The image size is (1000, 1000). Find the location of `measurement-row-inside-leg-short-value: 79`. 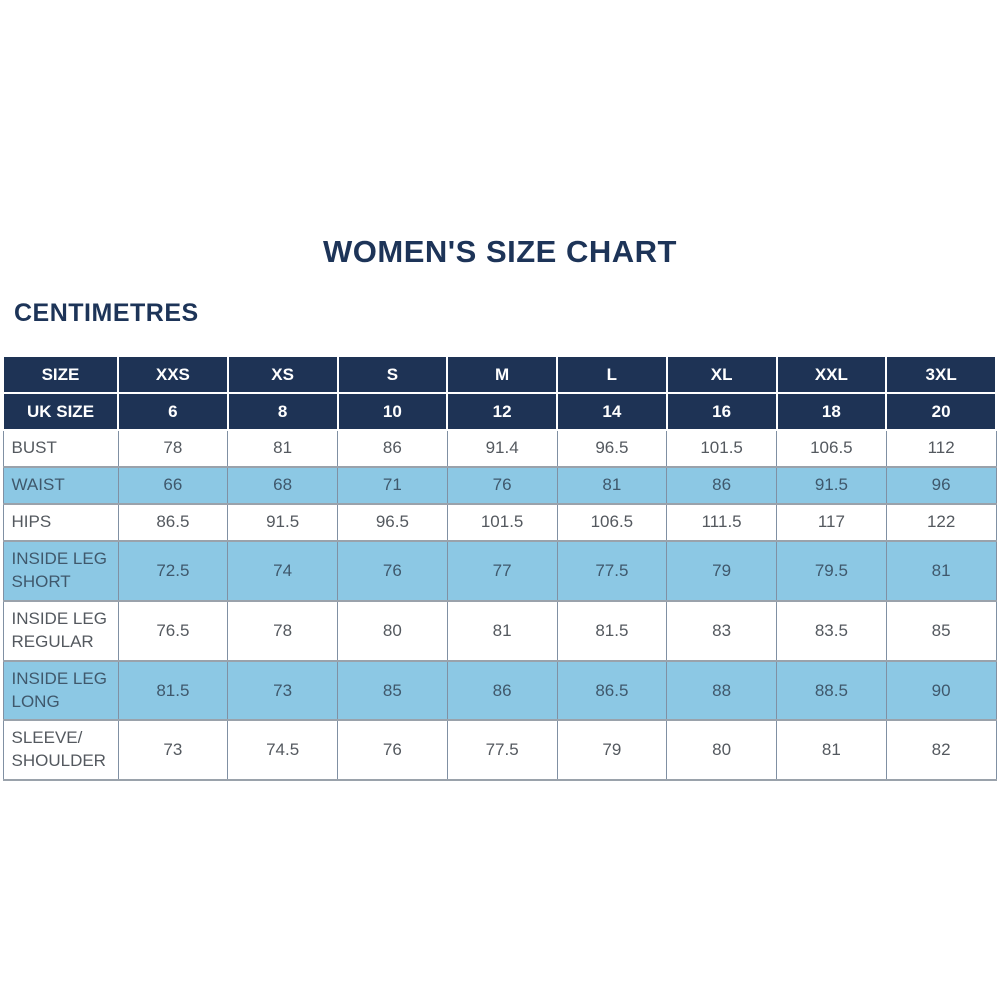

measurement-row-inside-leg-short-value: 79 is located at coordinates (721, 570).